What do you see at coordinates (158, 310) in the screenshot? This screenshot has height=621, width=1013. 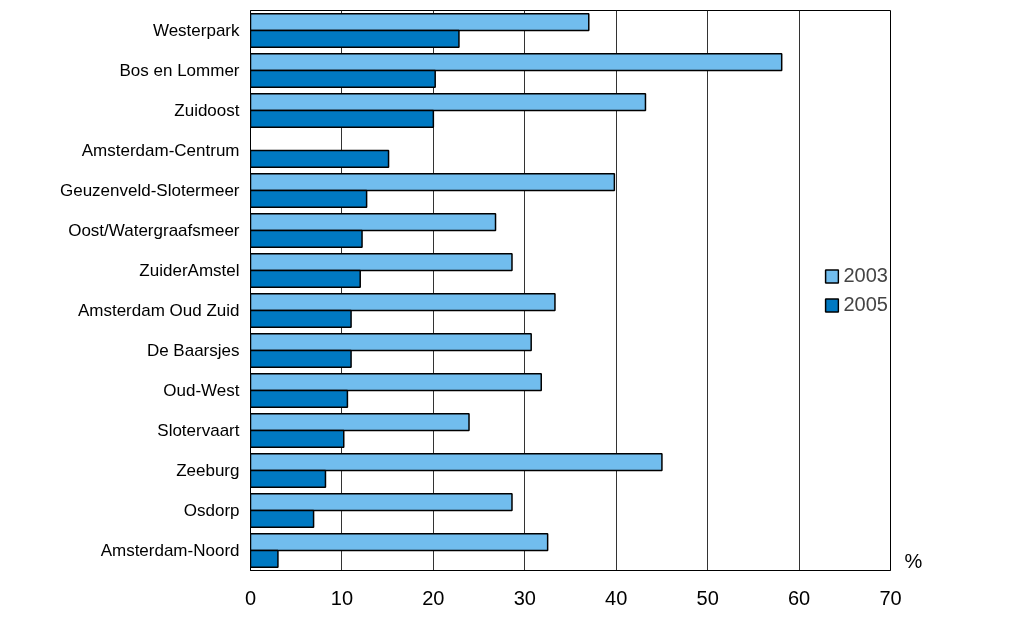 I see `y-tick-label: Amsterdam Oud Zuid` at bounding box center [158, 310].